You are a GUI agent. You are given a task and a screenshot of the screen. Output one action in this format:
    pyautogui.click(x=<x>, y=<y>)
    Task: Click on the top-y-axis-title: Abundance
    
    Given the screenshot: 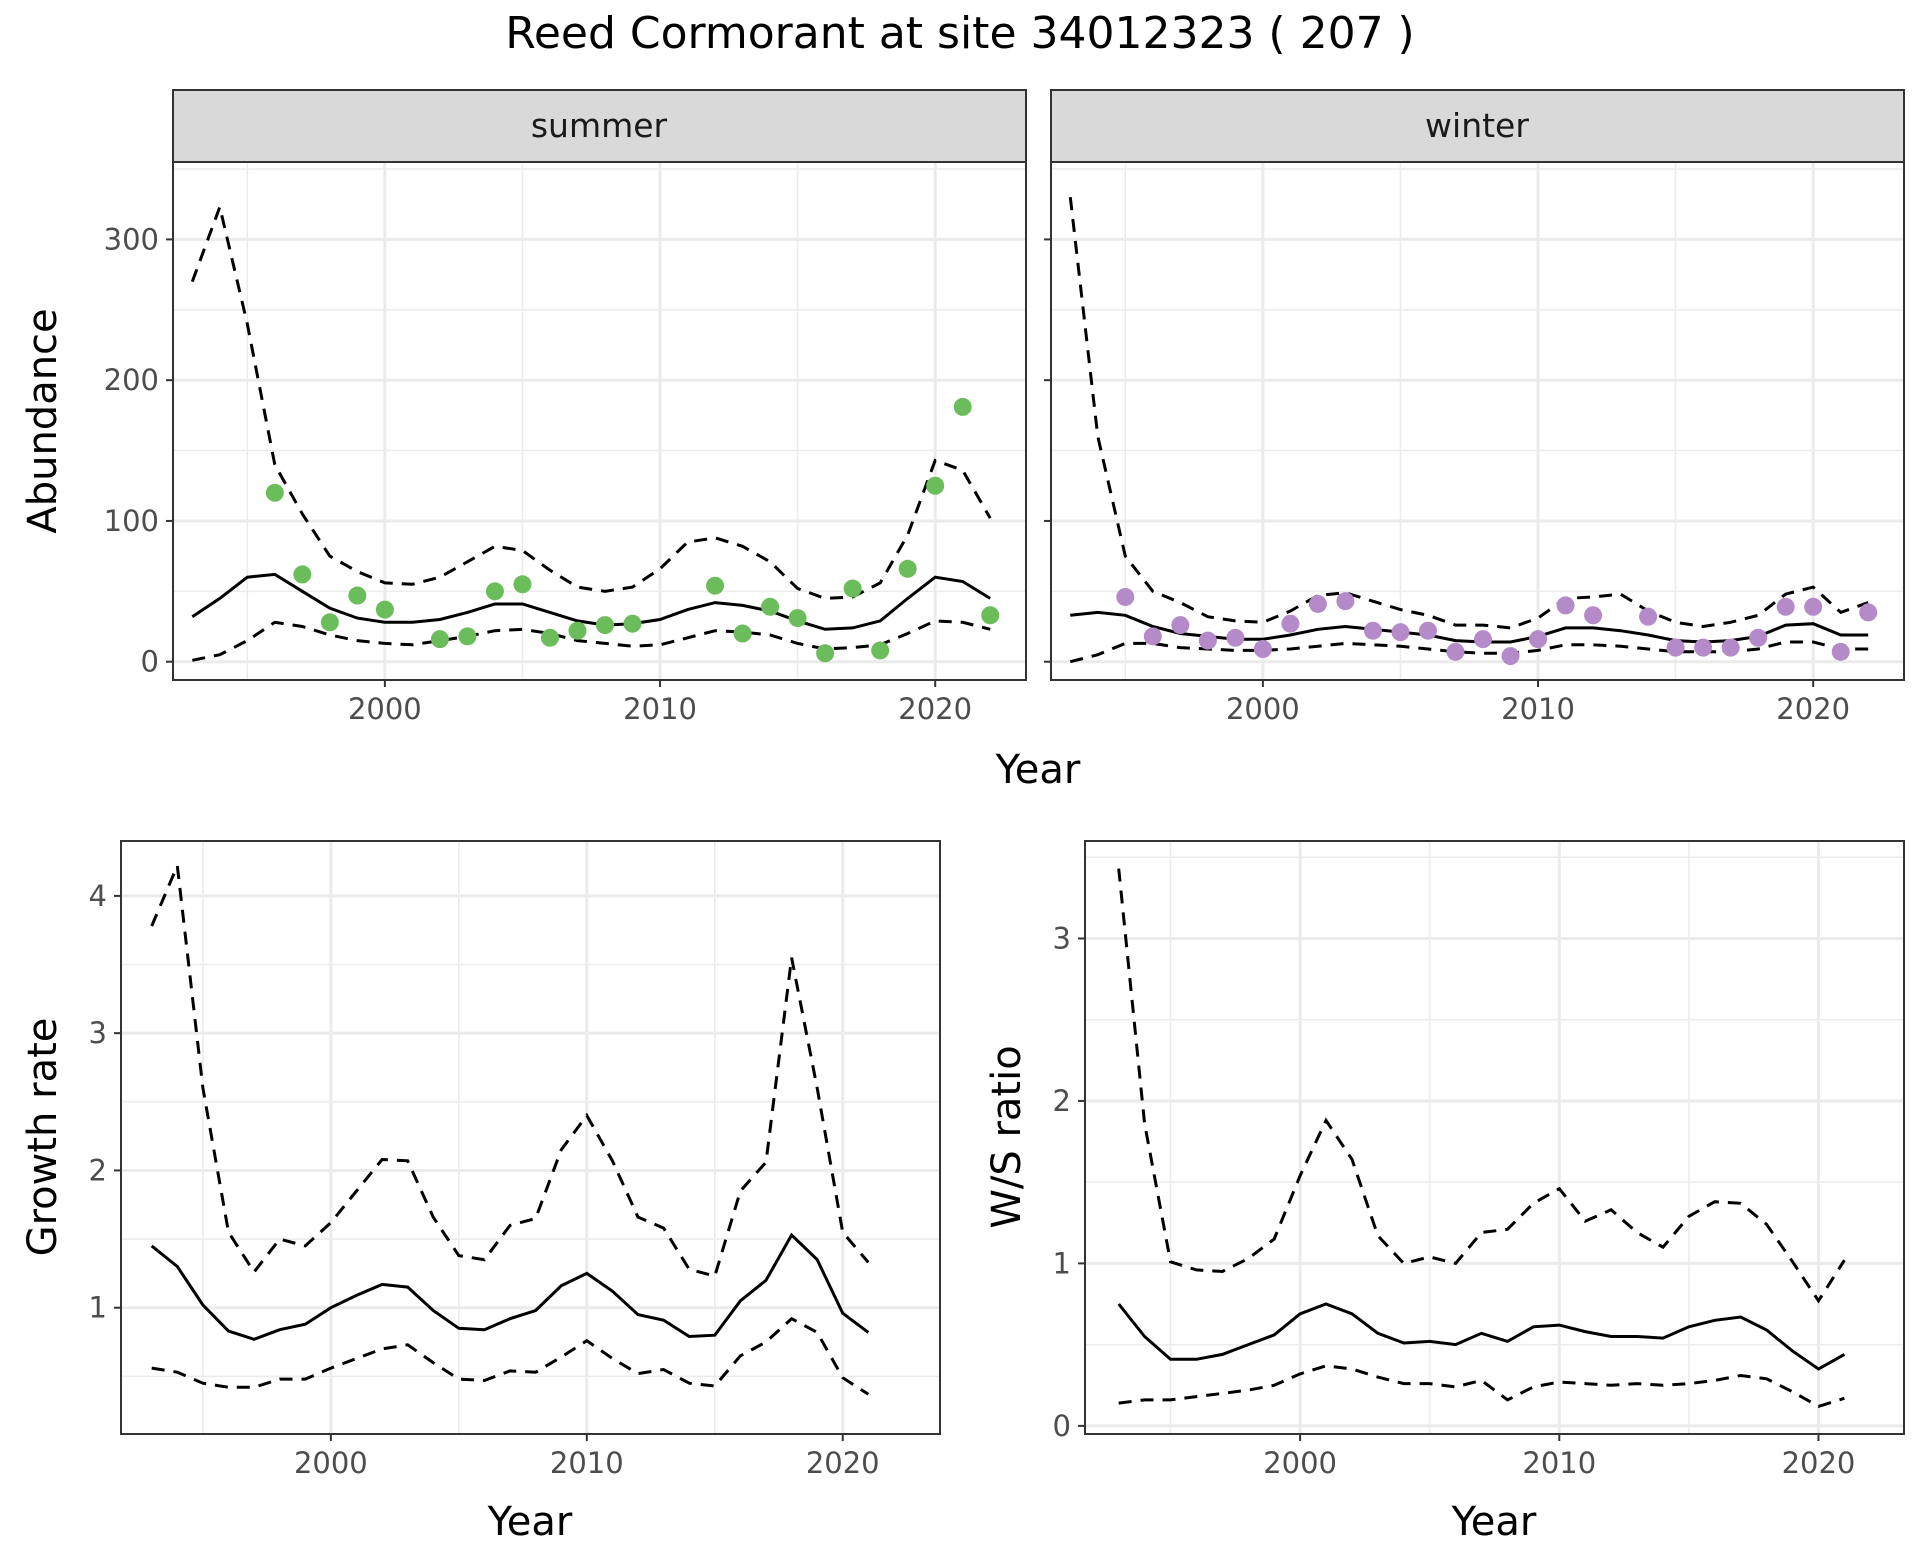 What is the action you would take?
    pyautogui.click(x=43, y=420)
    